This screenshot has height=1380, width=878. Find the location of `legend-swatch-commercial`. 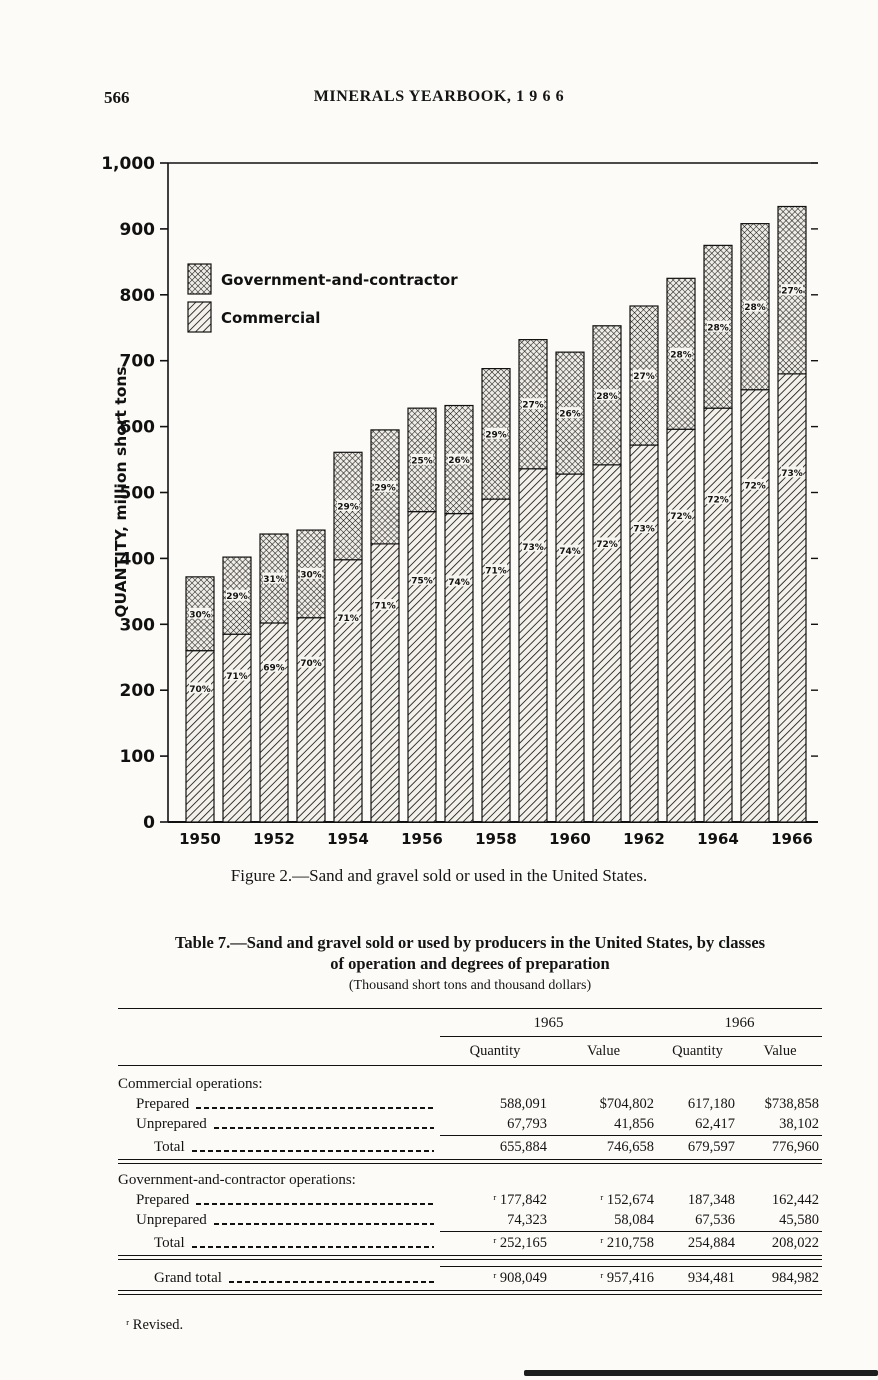

legend-swatch-commercial is located at coordinates (199, 317).